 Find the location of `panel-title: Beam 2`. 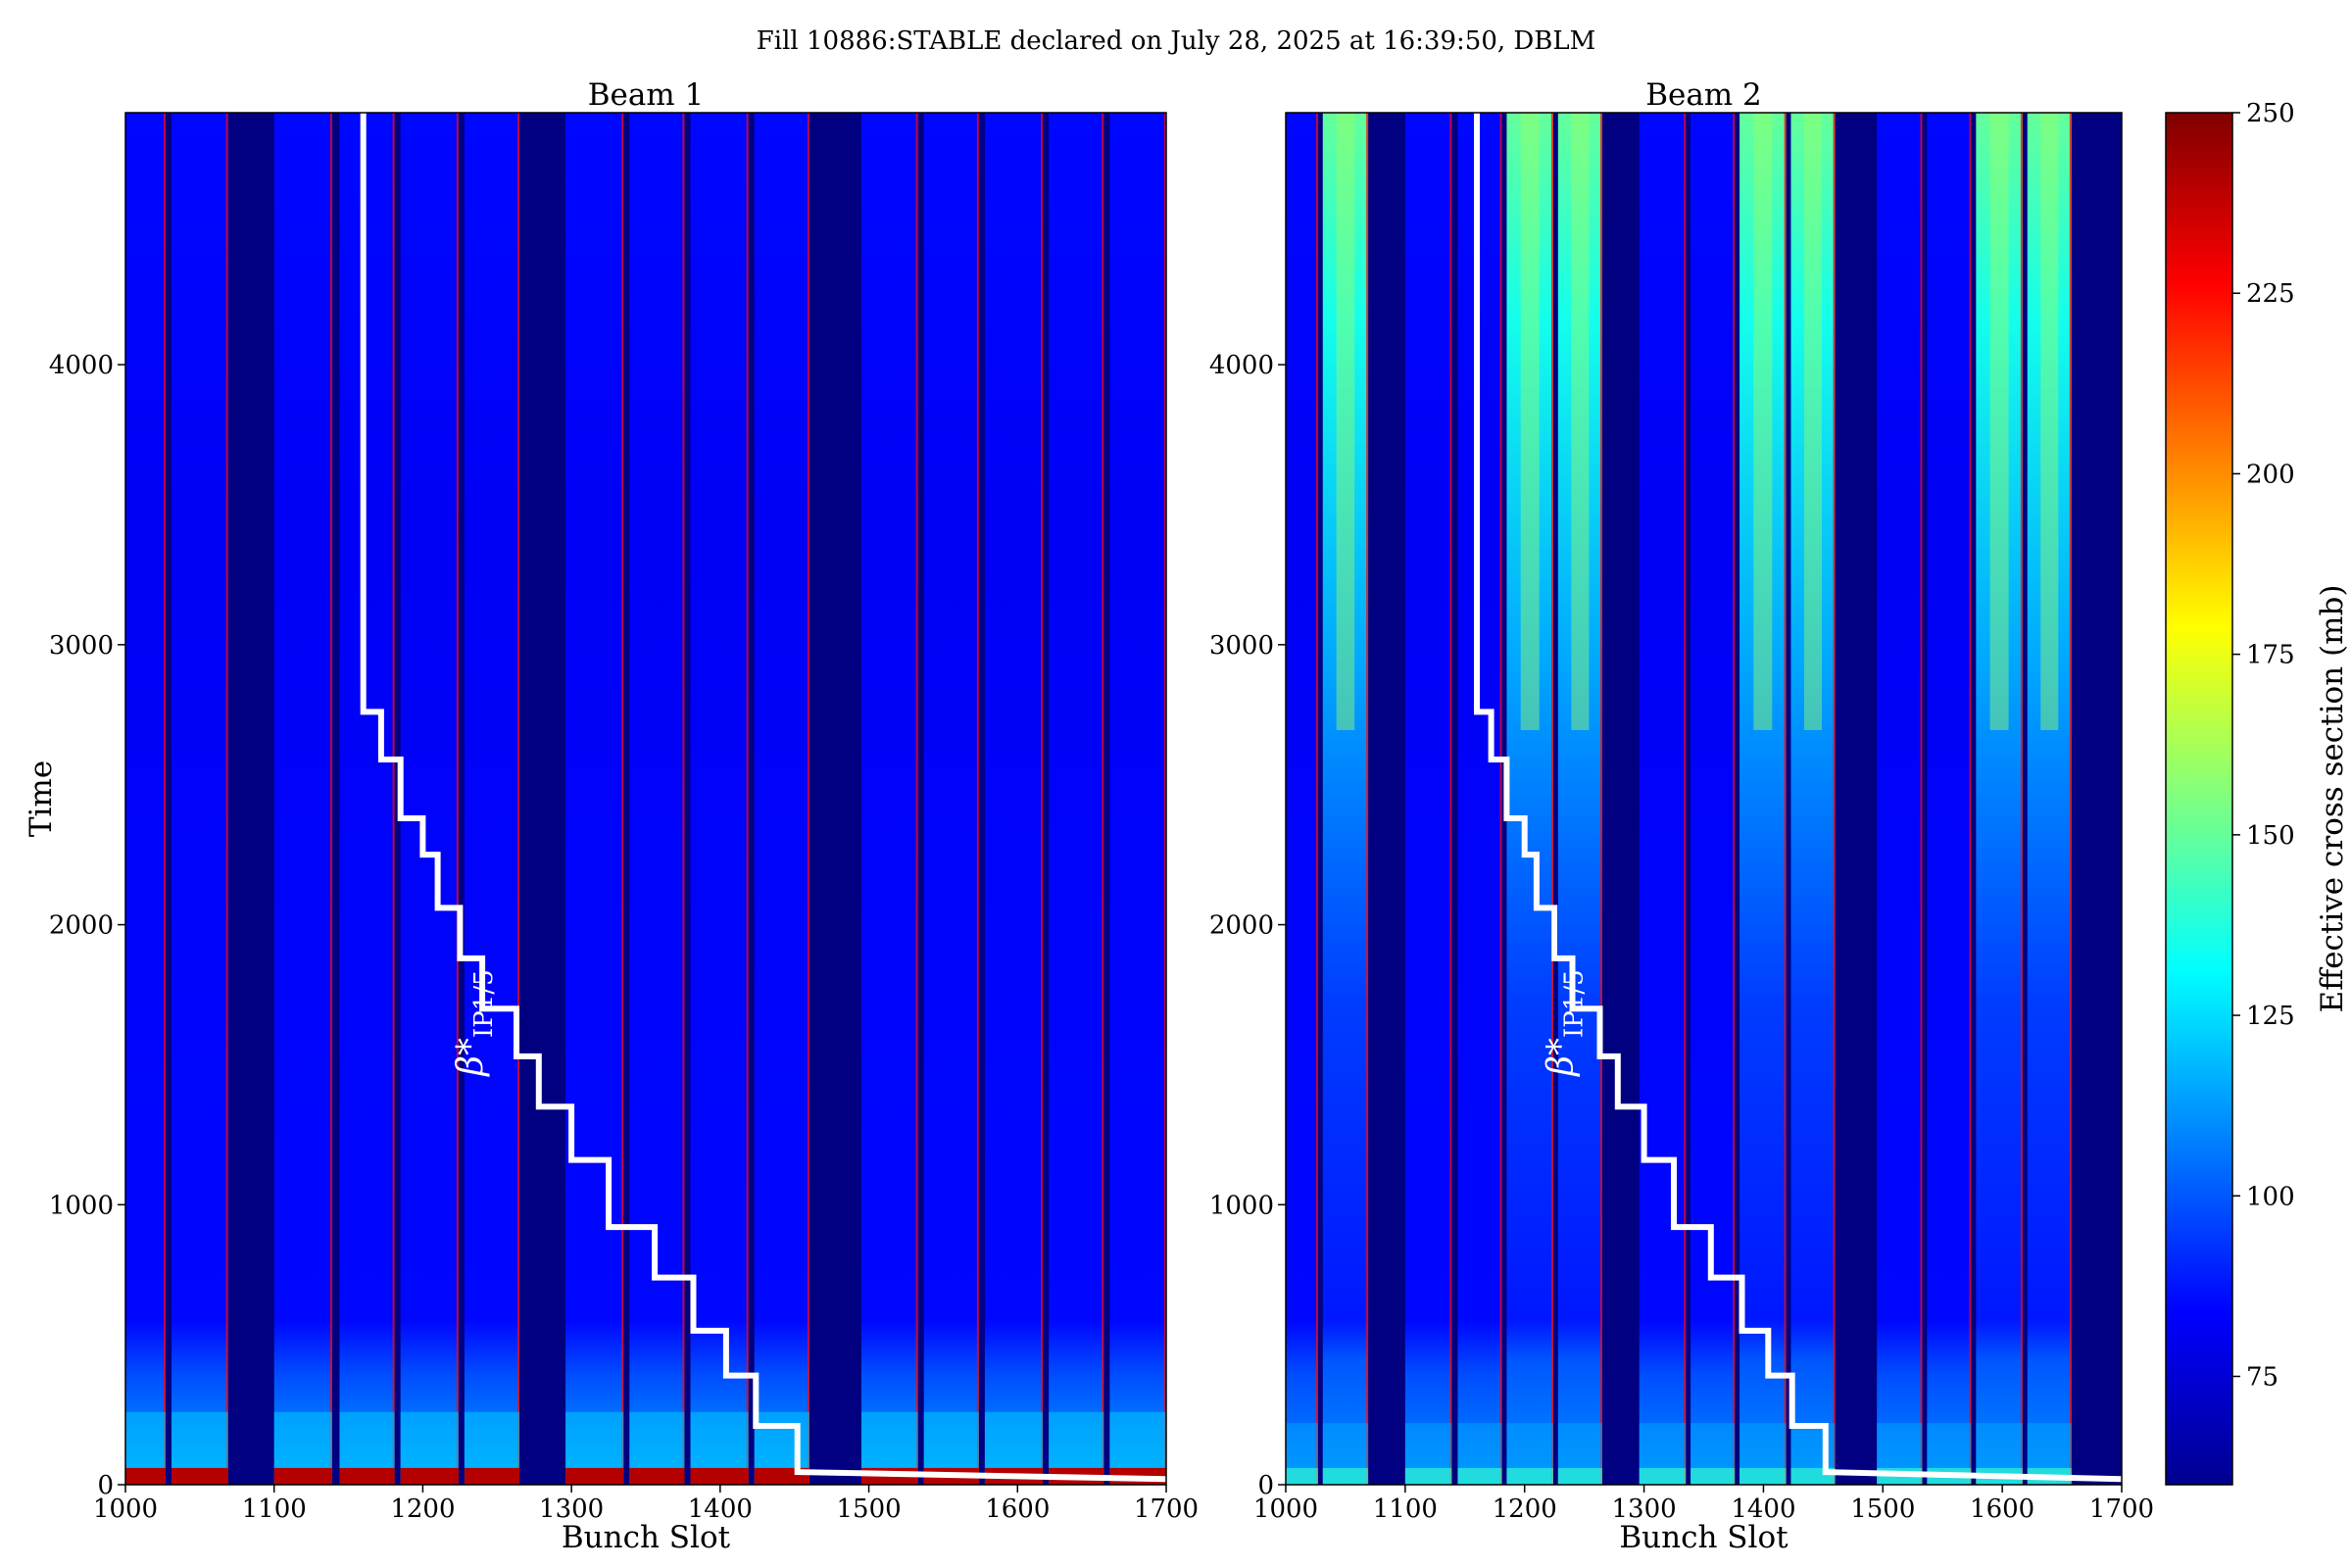

panel-title: Beam 2 is located at coordinates (1703, 95).